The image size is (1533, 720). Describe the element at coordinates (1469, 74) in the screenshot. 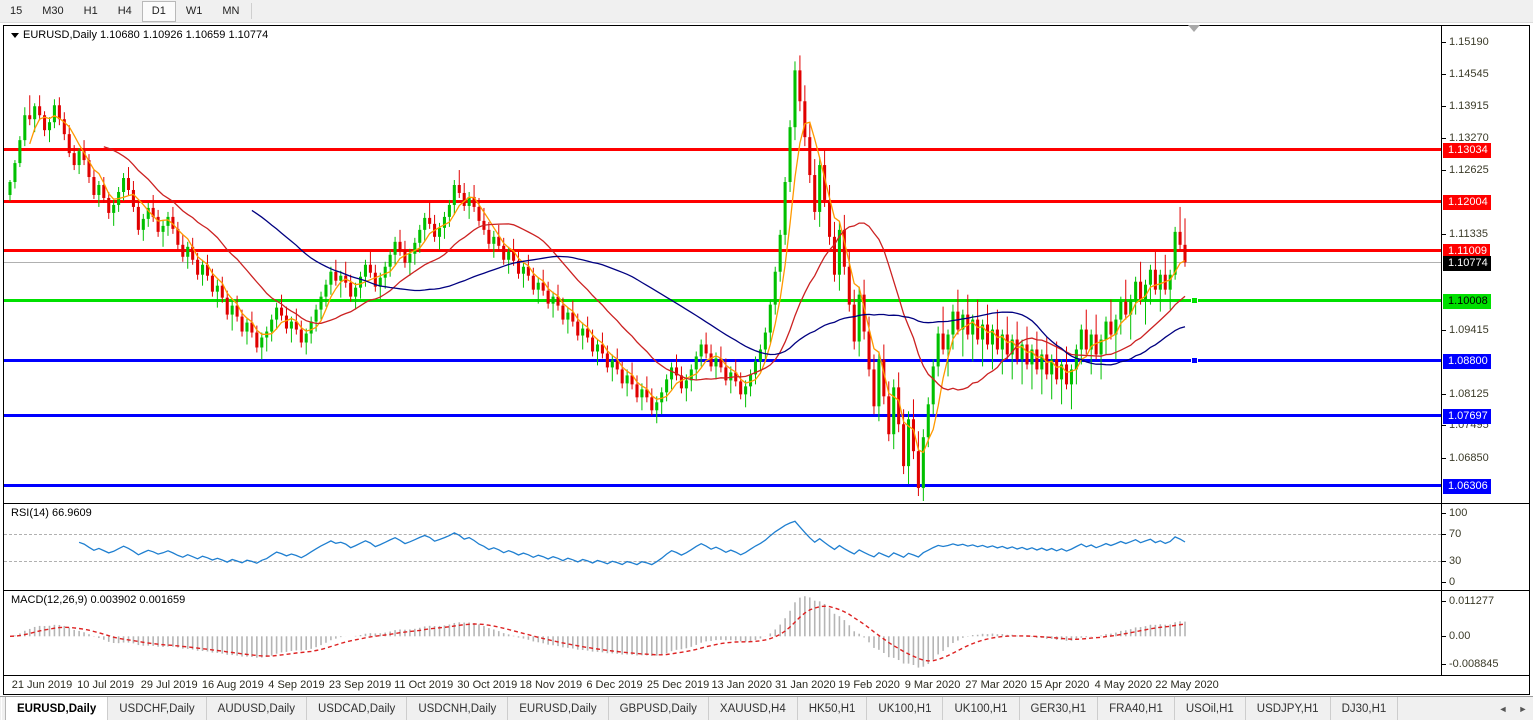

I see `price-axis-label: 1.14545` at that location.